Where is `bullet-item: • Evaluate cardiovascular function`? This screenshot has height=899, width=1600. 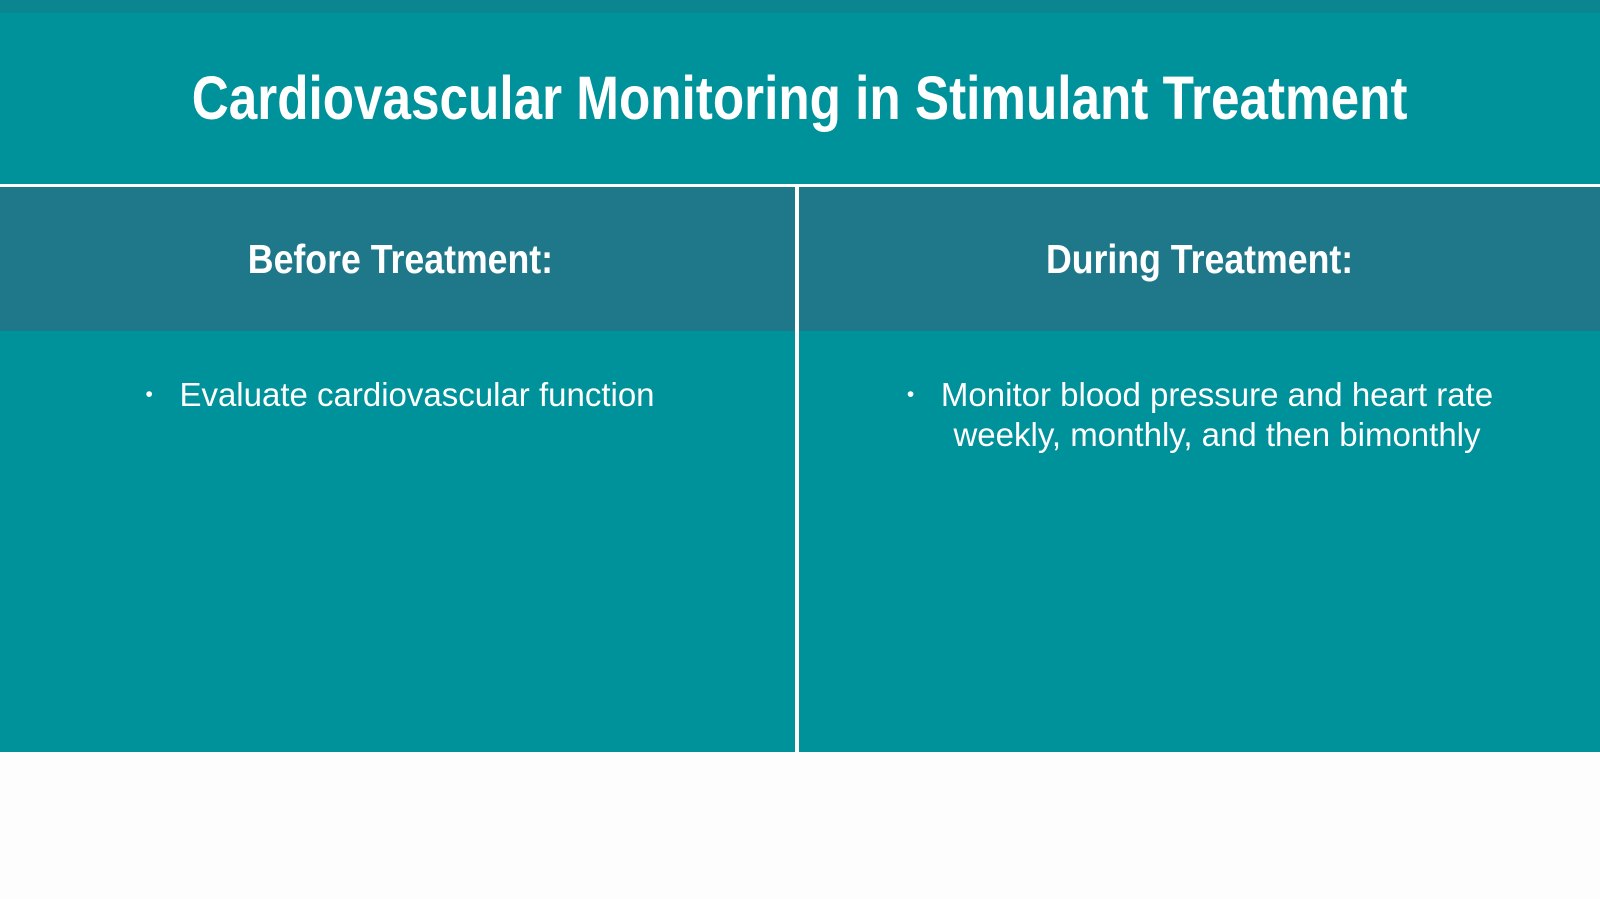
bullet-item: • Evaluate cardiovascular function is located at coordinates (400, 395).